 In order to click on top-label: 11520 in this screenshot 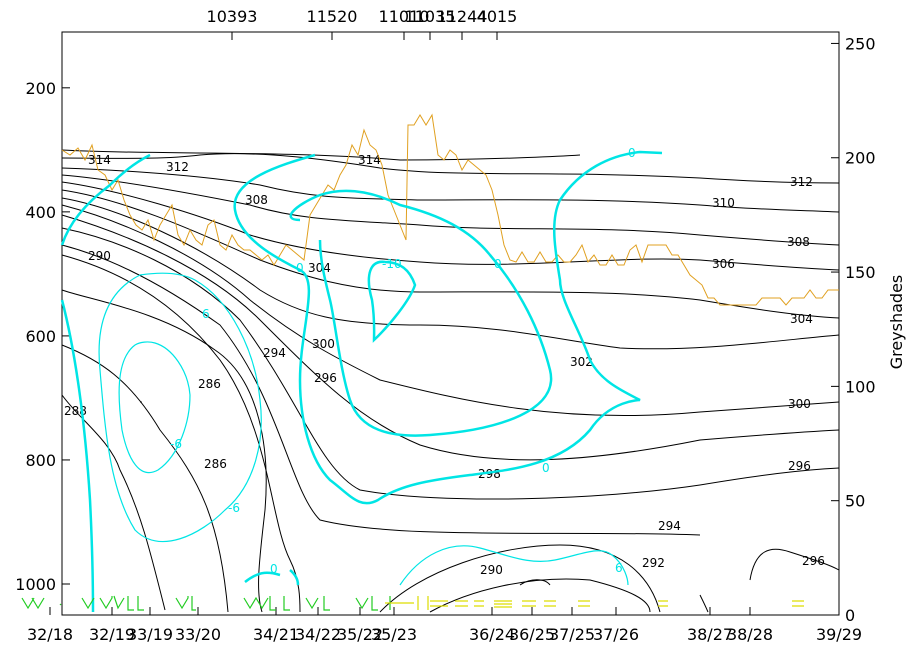, I will do `click(332, 16)`.